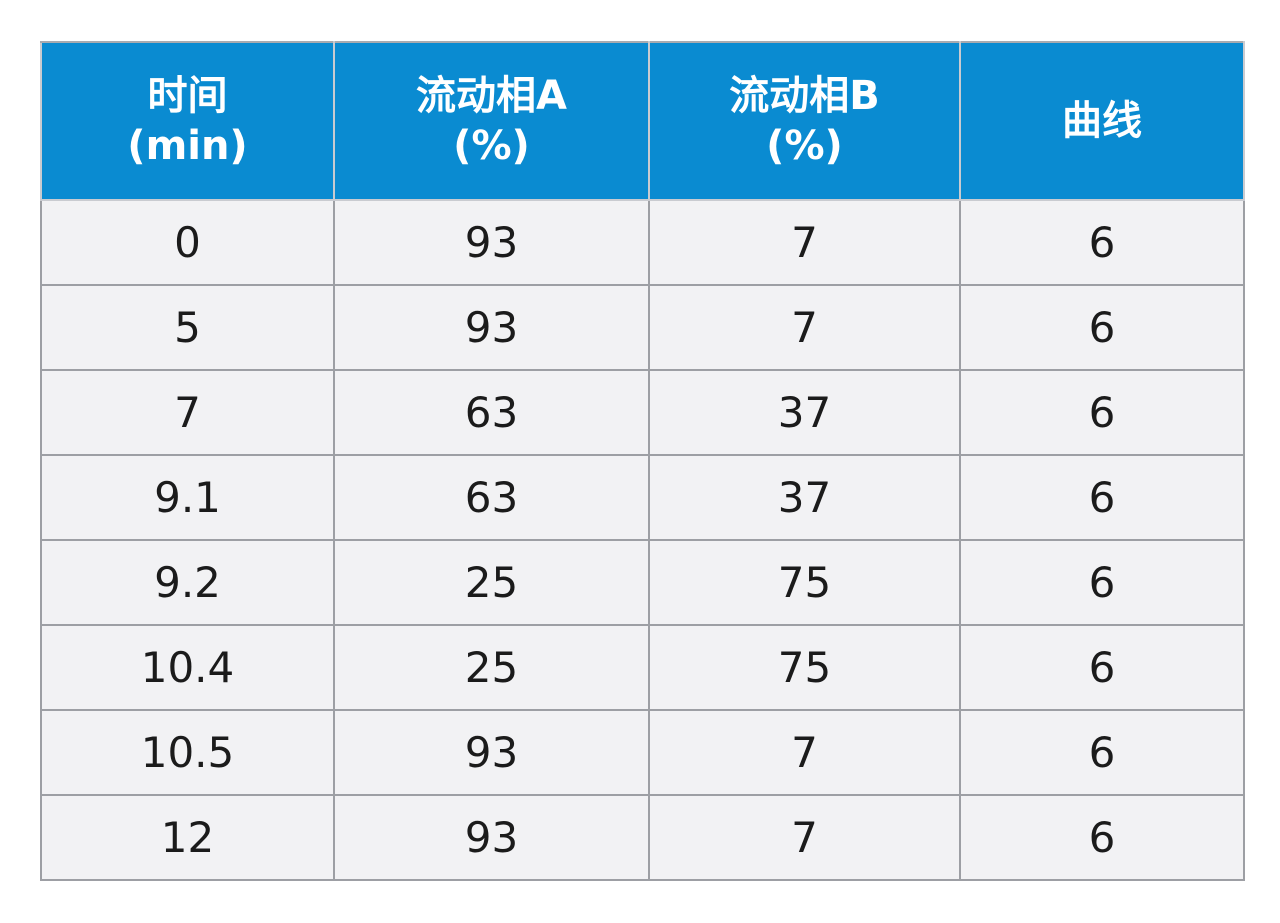  I want to click on table-row: 5 93 7 6, so click(642, 327).